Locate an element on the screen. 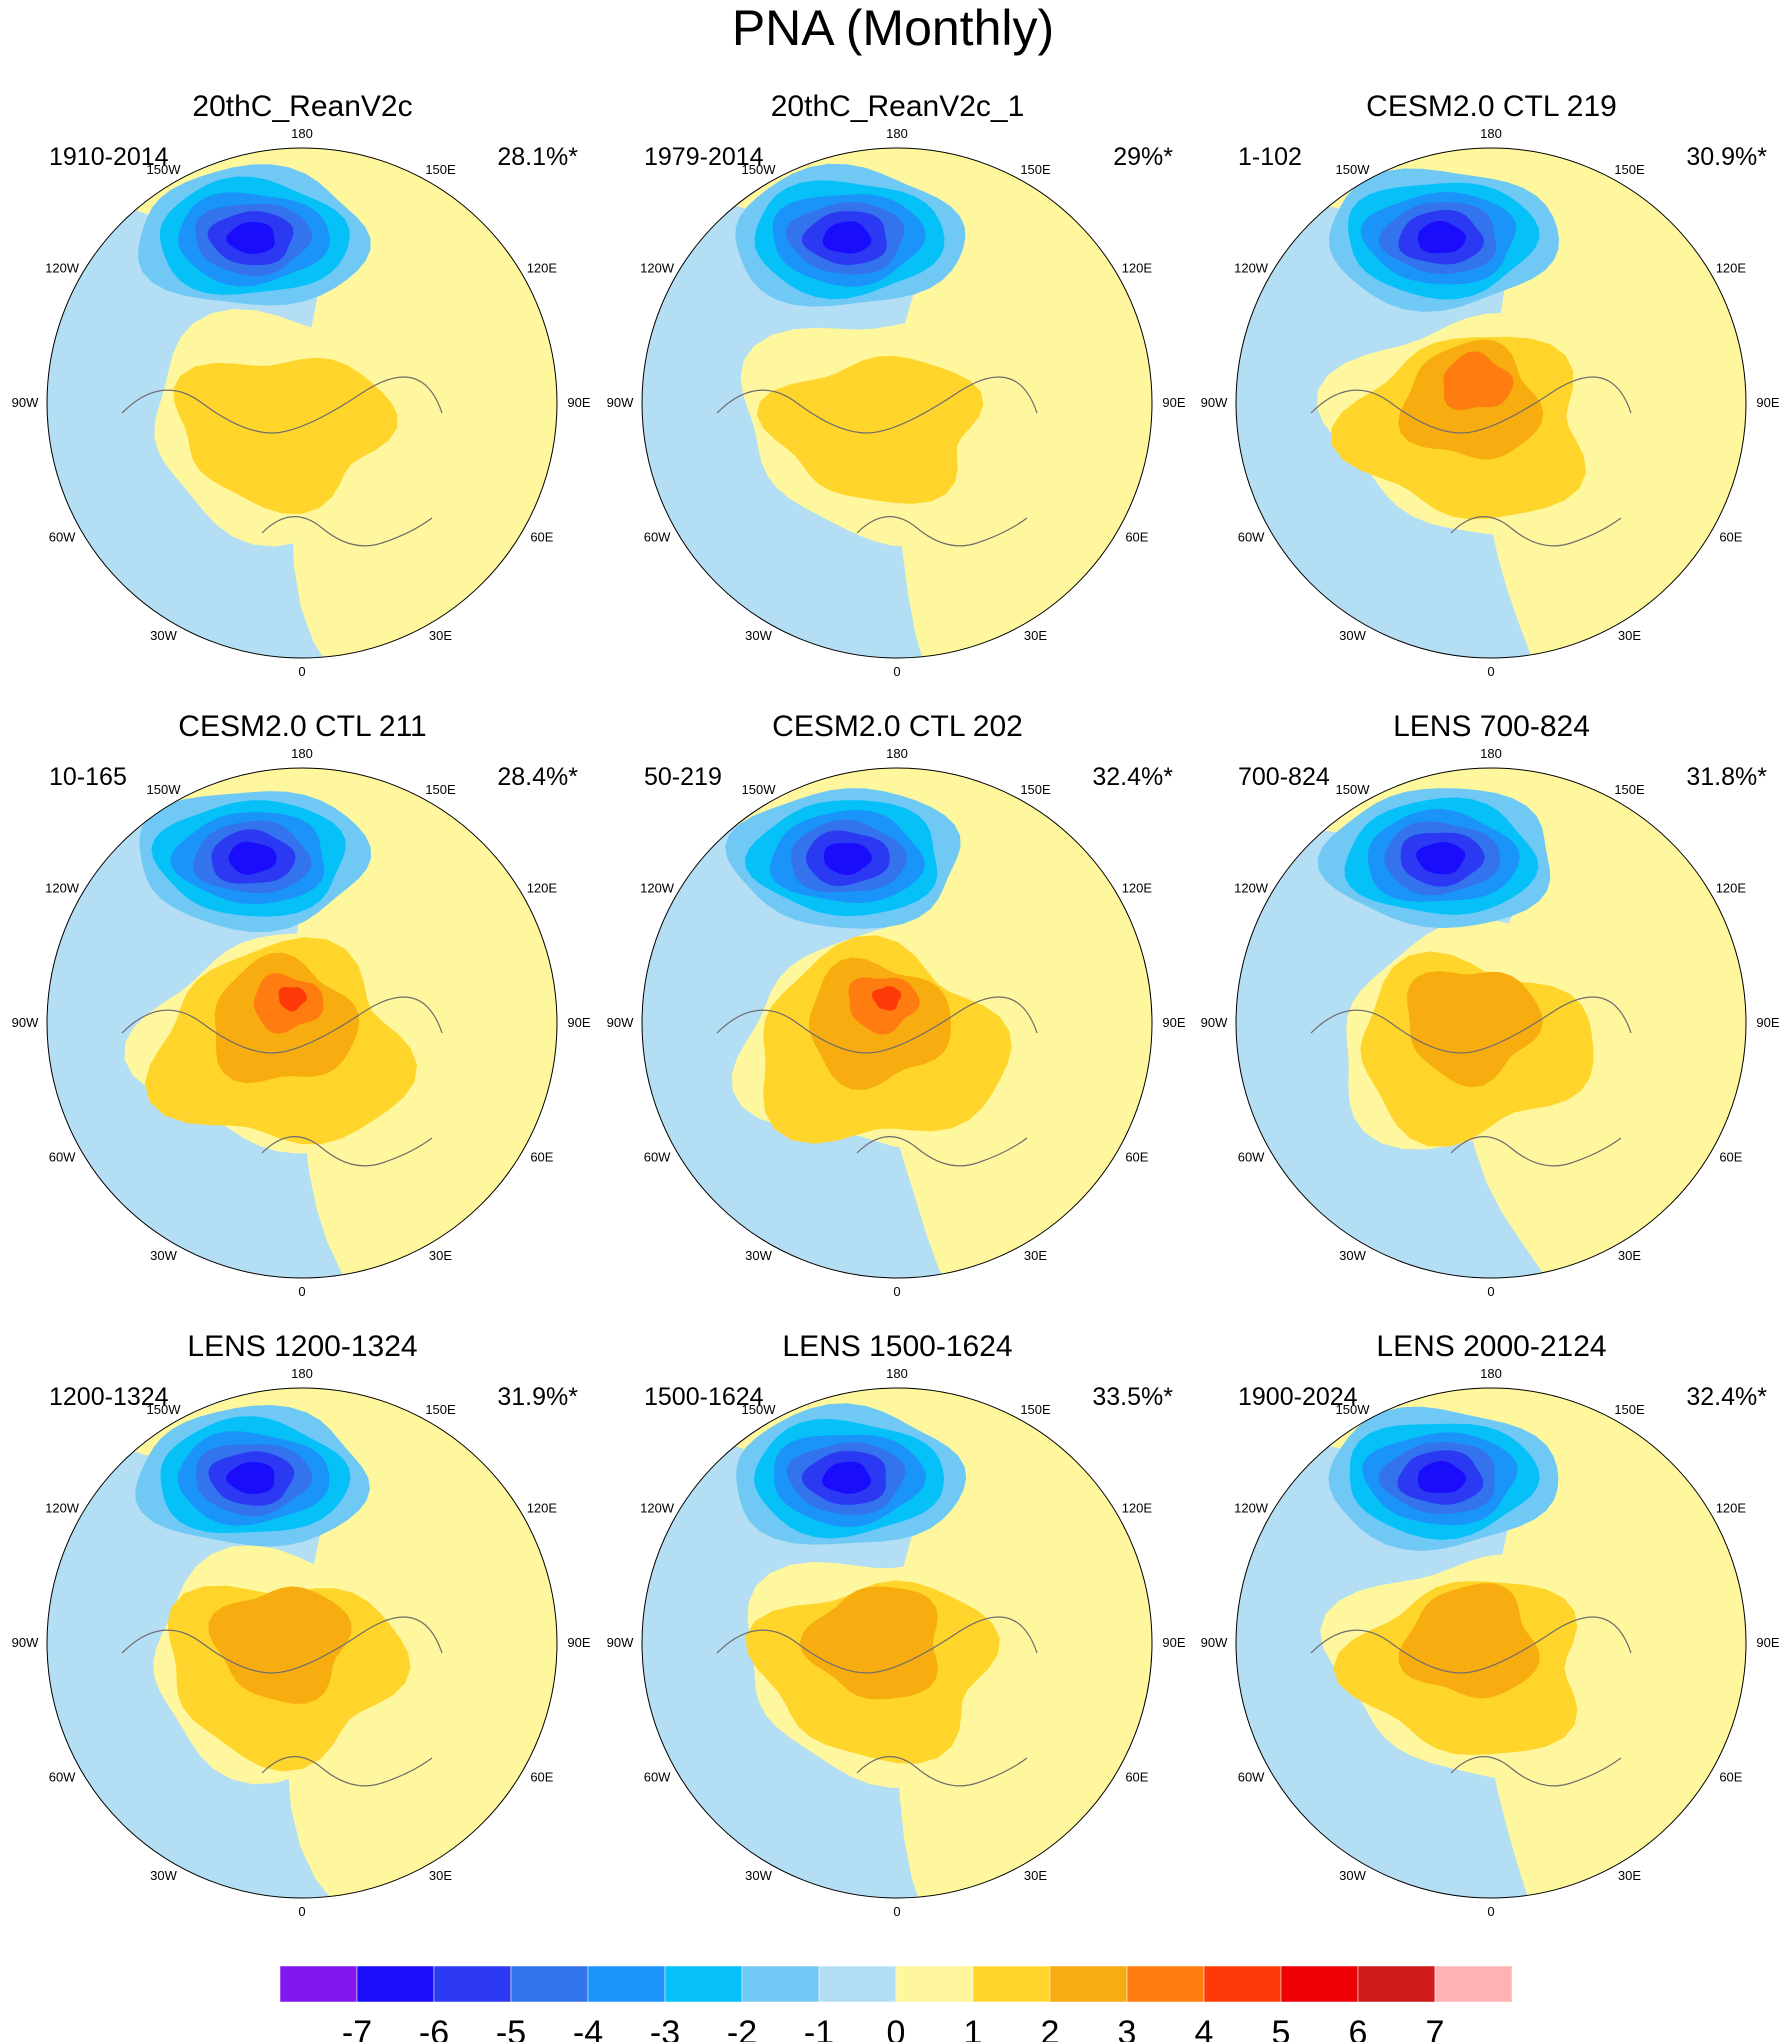  panel-title: CESM2.0 CTL 202 is located at coordinates (897, 726).